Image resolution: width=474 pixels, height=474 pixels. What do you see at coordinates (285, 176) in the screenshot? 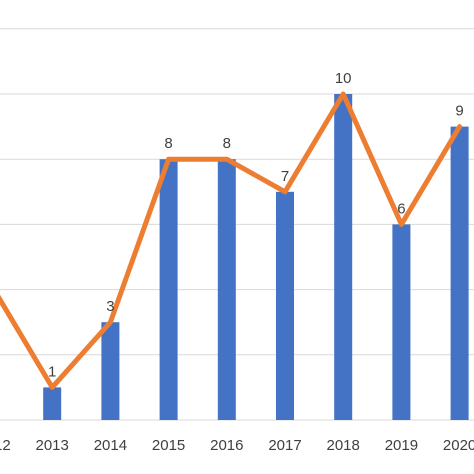
I see `data-label-2017: 7` at bounding box center [285, 176].